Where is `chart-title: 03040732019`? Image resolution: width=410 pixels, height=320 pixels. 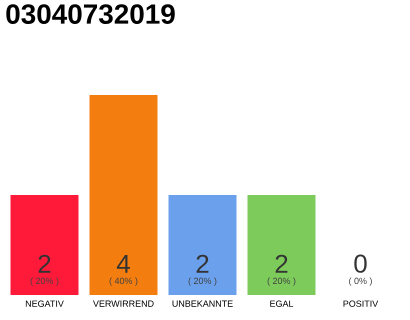
chart-title: 03040732019 is located at coordinates (90, 14).